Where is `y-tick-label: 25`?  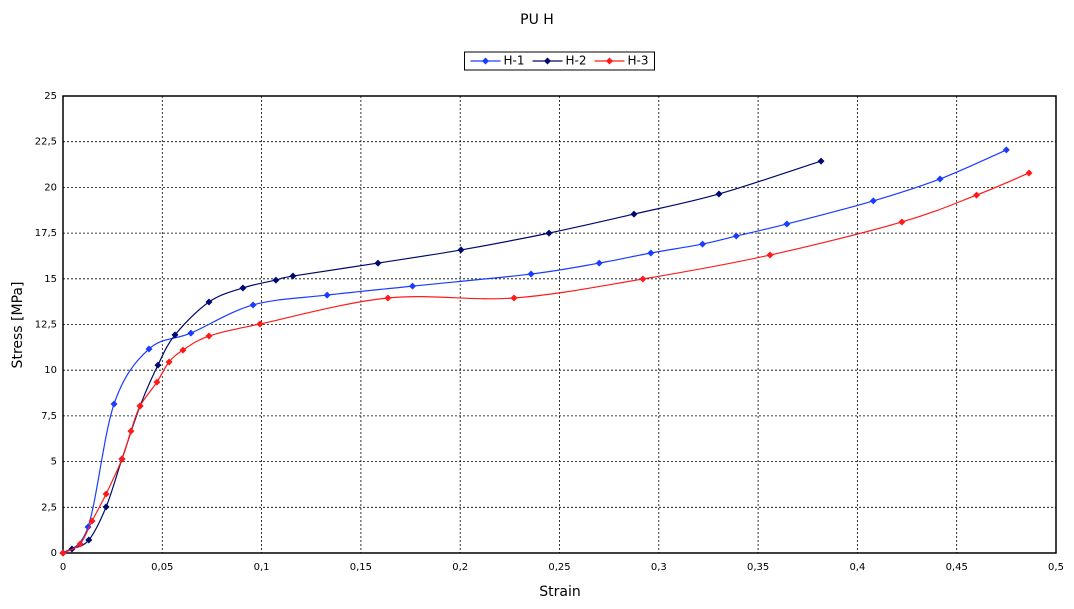 y-tick-label: 25 is located at coordinates (50, 96).